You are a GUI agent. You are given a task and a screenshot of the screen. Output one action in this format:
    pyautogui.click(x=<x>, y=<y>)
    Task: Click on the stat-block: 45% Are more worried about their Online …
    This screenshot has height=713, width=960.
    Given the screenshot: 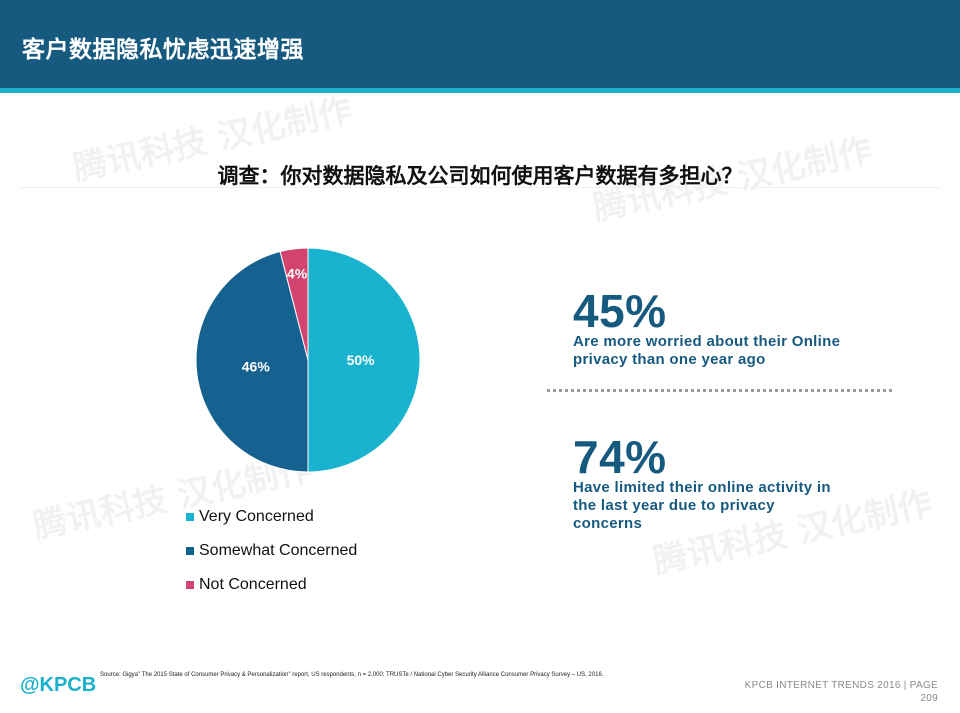 What is the action you would take?
    pyautogui.click(x=708, y=327)
    